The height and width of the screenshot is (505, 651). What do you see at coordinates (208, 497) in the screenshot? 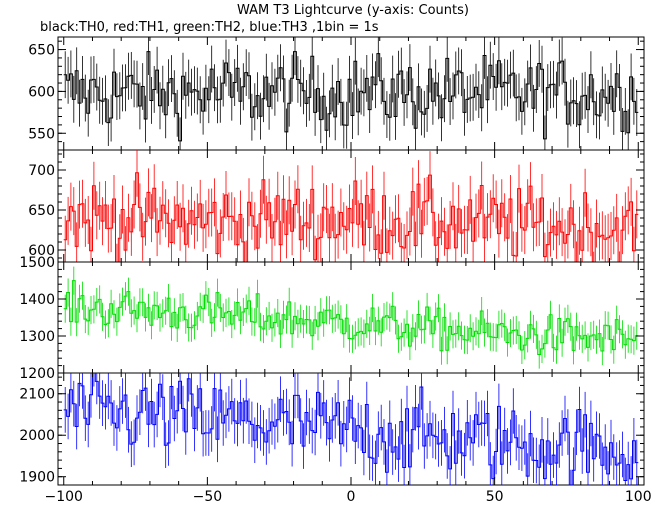
I see `x-tick-label: −50` at bounding box center [208, 497].